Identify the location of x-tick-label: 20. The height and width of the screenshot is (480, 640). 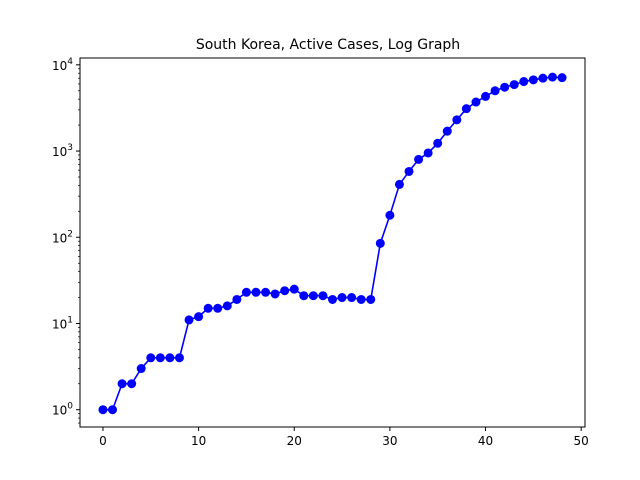
(294, 441).